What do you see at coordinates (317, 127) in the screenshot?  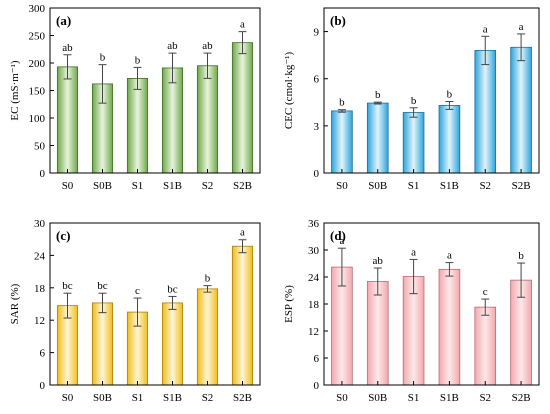 I see `y-tick-label: 3` at bounding box center [317, 127].